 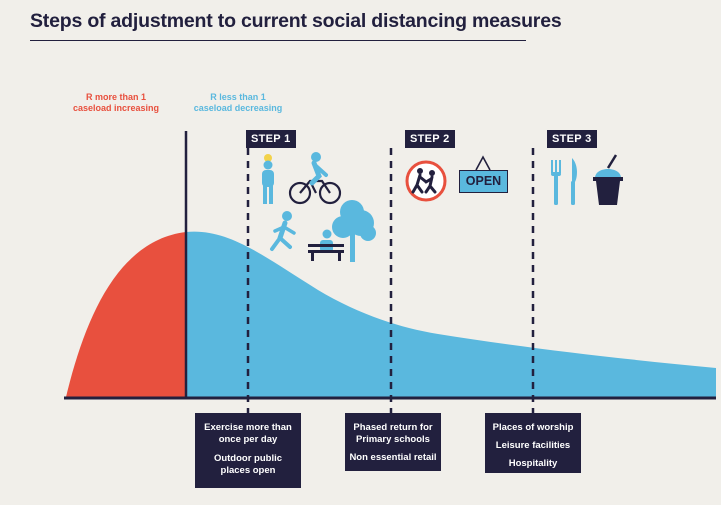 What do you see at coordinates (238, 97) in the screenshot?
I see `label-r-less-line1: R less than 1` at bounding box center [238, 97].